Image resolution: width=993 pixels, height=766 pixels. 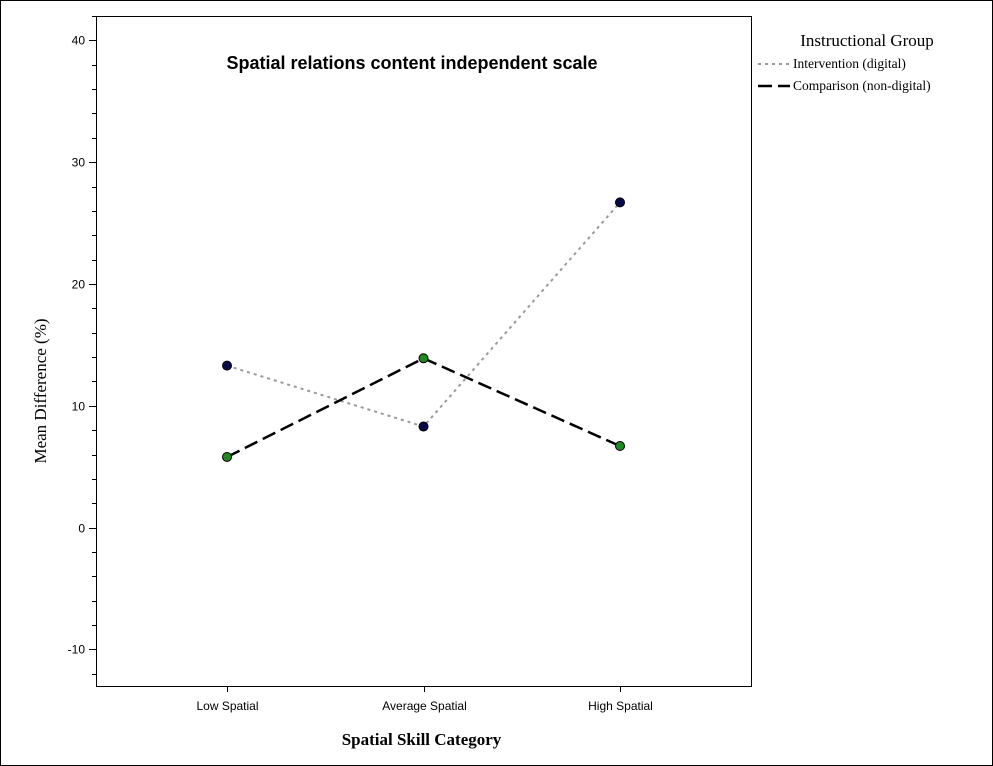 I want to click on x-axis-label: Spatial Skill Category, so click(x=422, y=739).